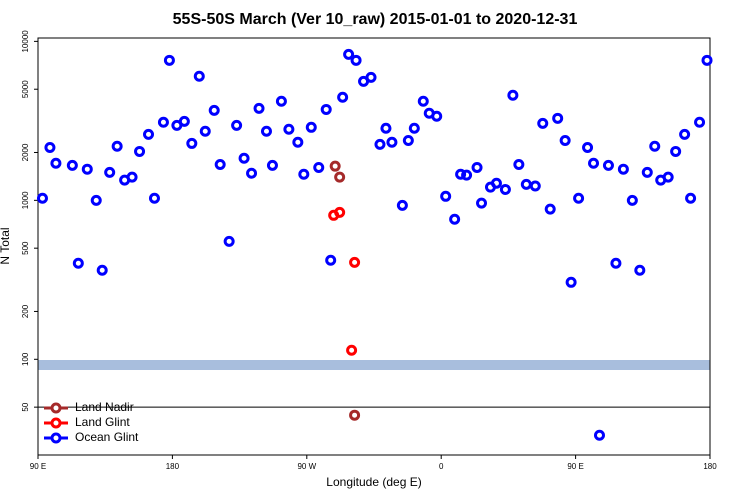  Describe the element at coordinates (25, 41) in the screenshot. I see `y-tick-label: 10000` at that location.